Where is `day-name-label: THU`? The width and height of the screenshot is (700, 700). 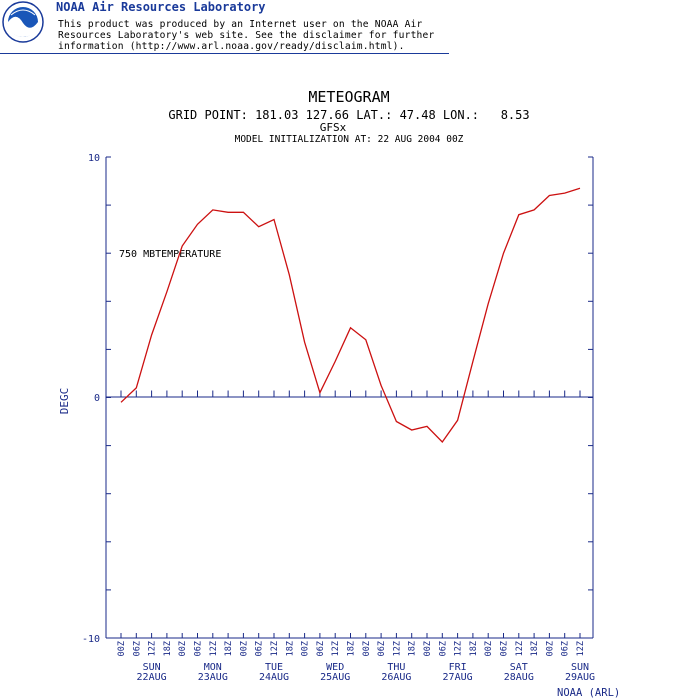 day-name-label: THU is located at coordinates (396, 667).